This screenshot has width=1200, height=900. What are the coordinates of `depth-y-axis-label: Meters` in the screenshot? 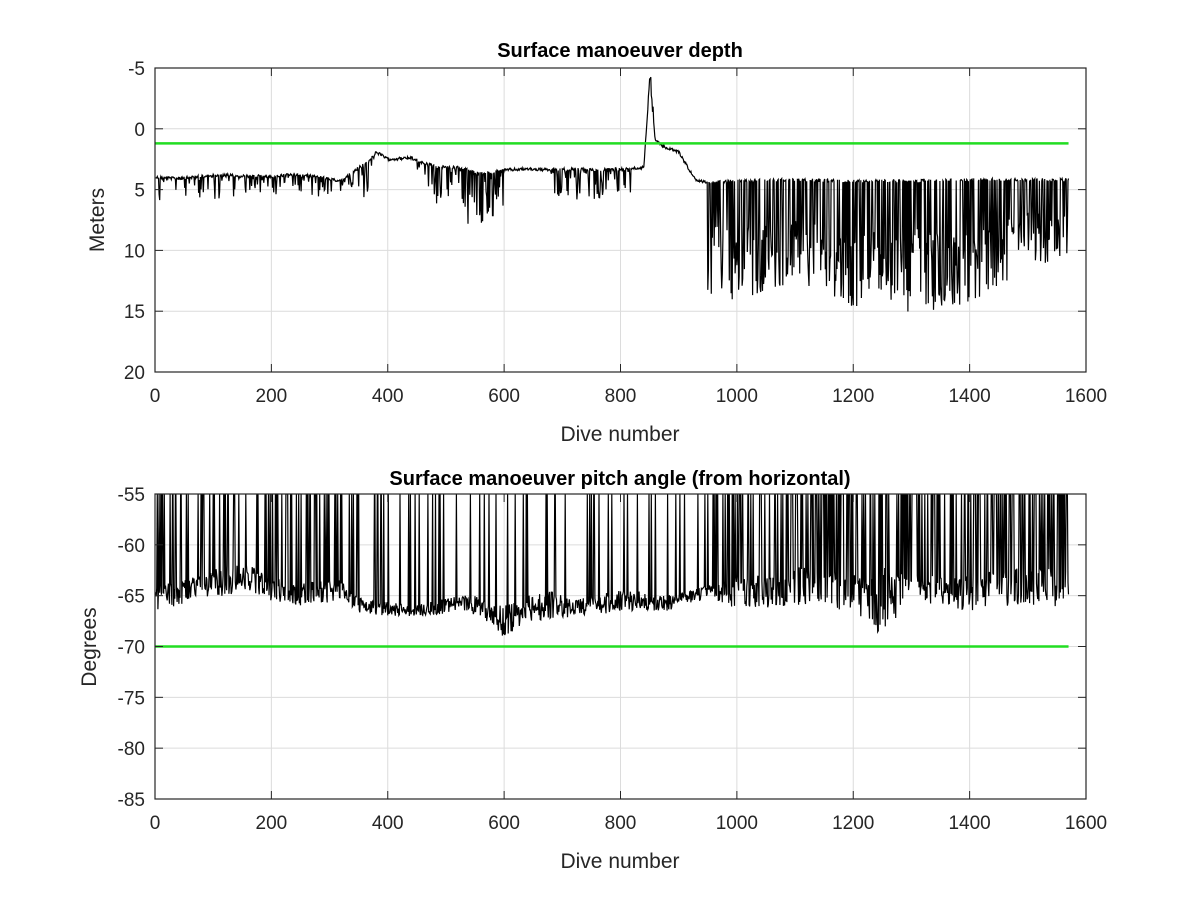 It's located at (97, 220).